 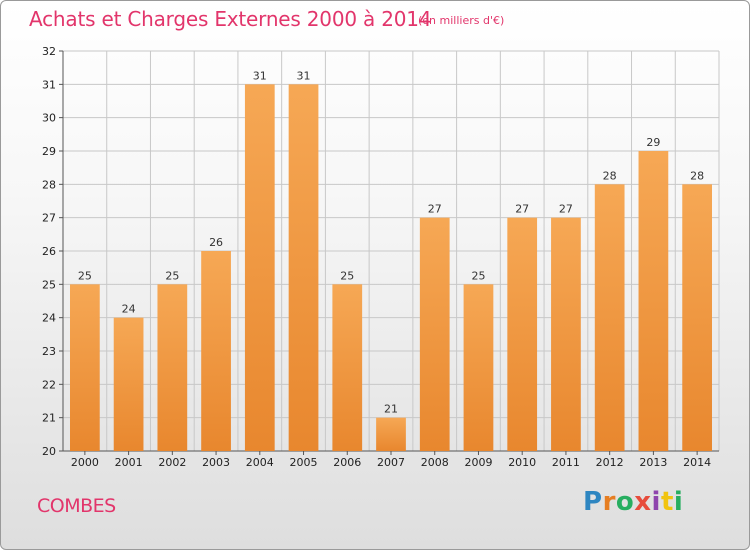 What do you see at coordinates (697, 462) in the screenshot?
I see `x-tick-label: 2014` at bounding box center [697, 462].